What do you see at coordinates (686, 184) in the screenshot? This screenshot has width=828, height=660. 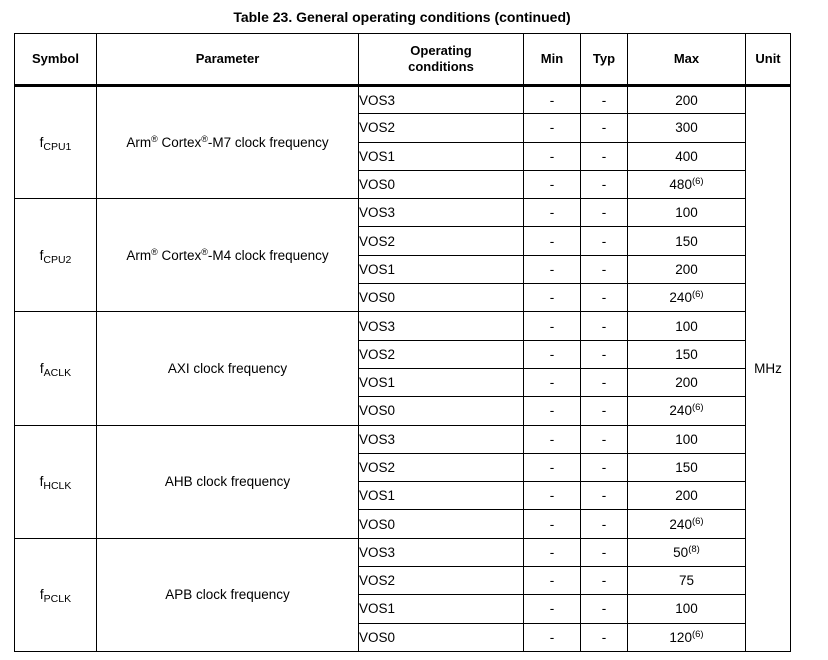 I see `max-cell: 480(6)` at bounding box center [686, 184].